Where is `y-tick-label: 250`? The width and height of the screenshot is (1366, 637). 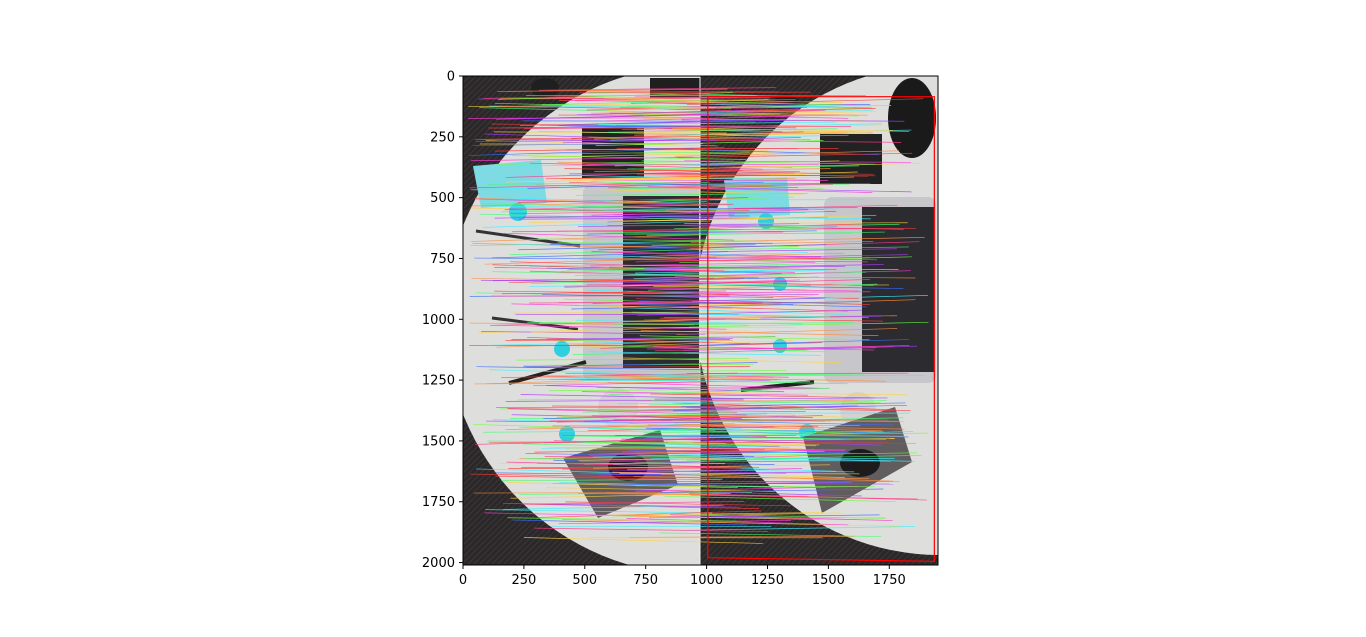 y-tick-label: 250 is located at coordinates (442, 137).